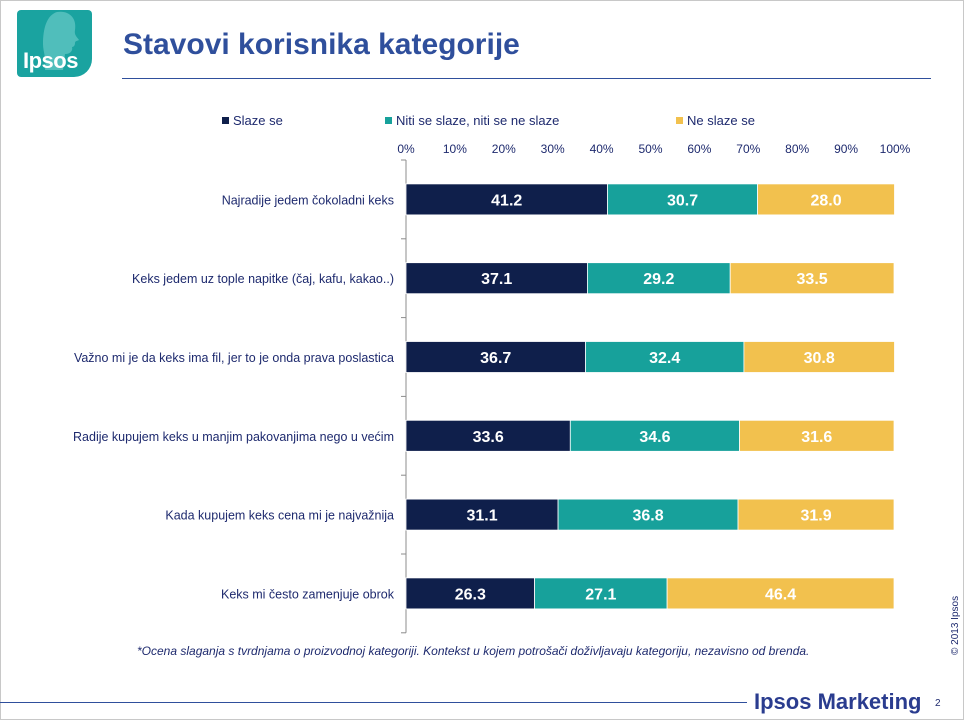 The image size is (964, 720). I want to click on data-label: 26.3, so click(470, 594).